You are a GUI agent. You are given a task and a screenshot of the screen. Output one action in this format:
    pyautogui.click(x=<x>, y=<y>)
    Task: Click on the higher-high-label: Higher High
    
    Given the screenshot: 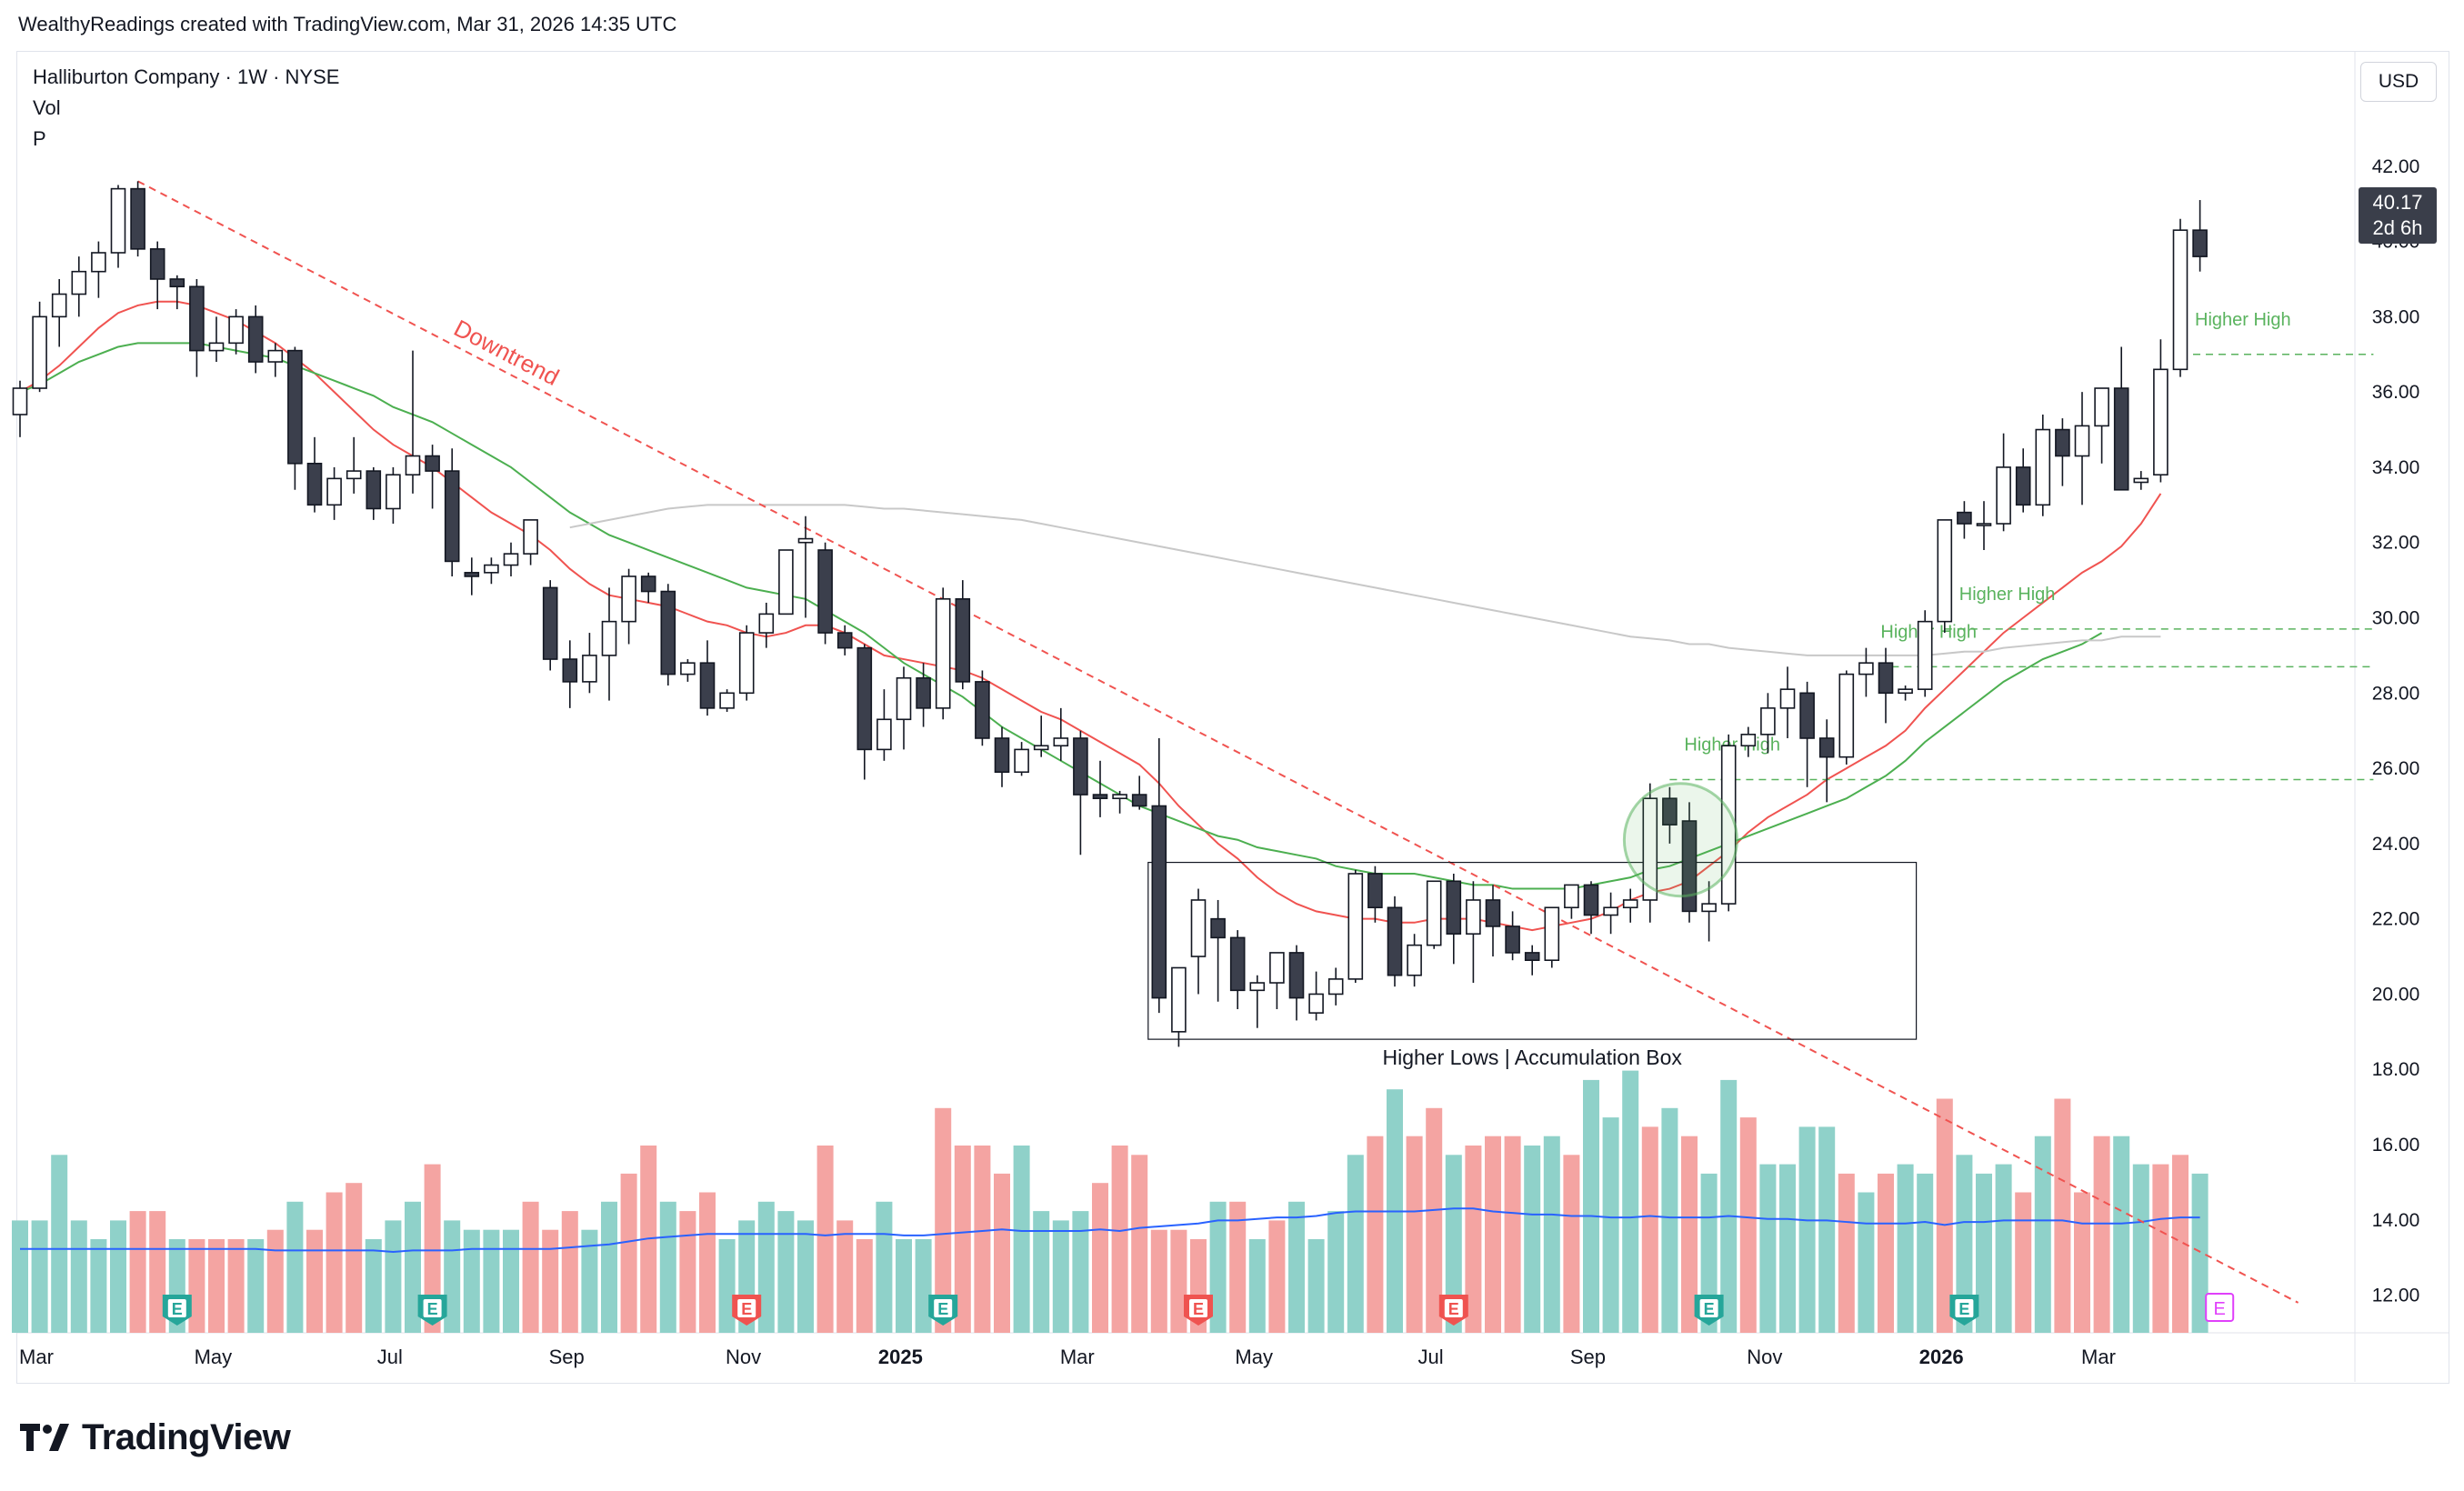 What is the action you would take?
    pyautogui.click(x=2008, y=595)
    